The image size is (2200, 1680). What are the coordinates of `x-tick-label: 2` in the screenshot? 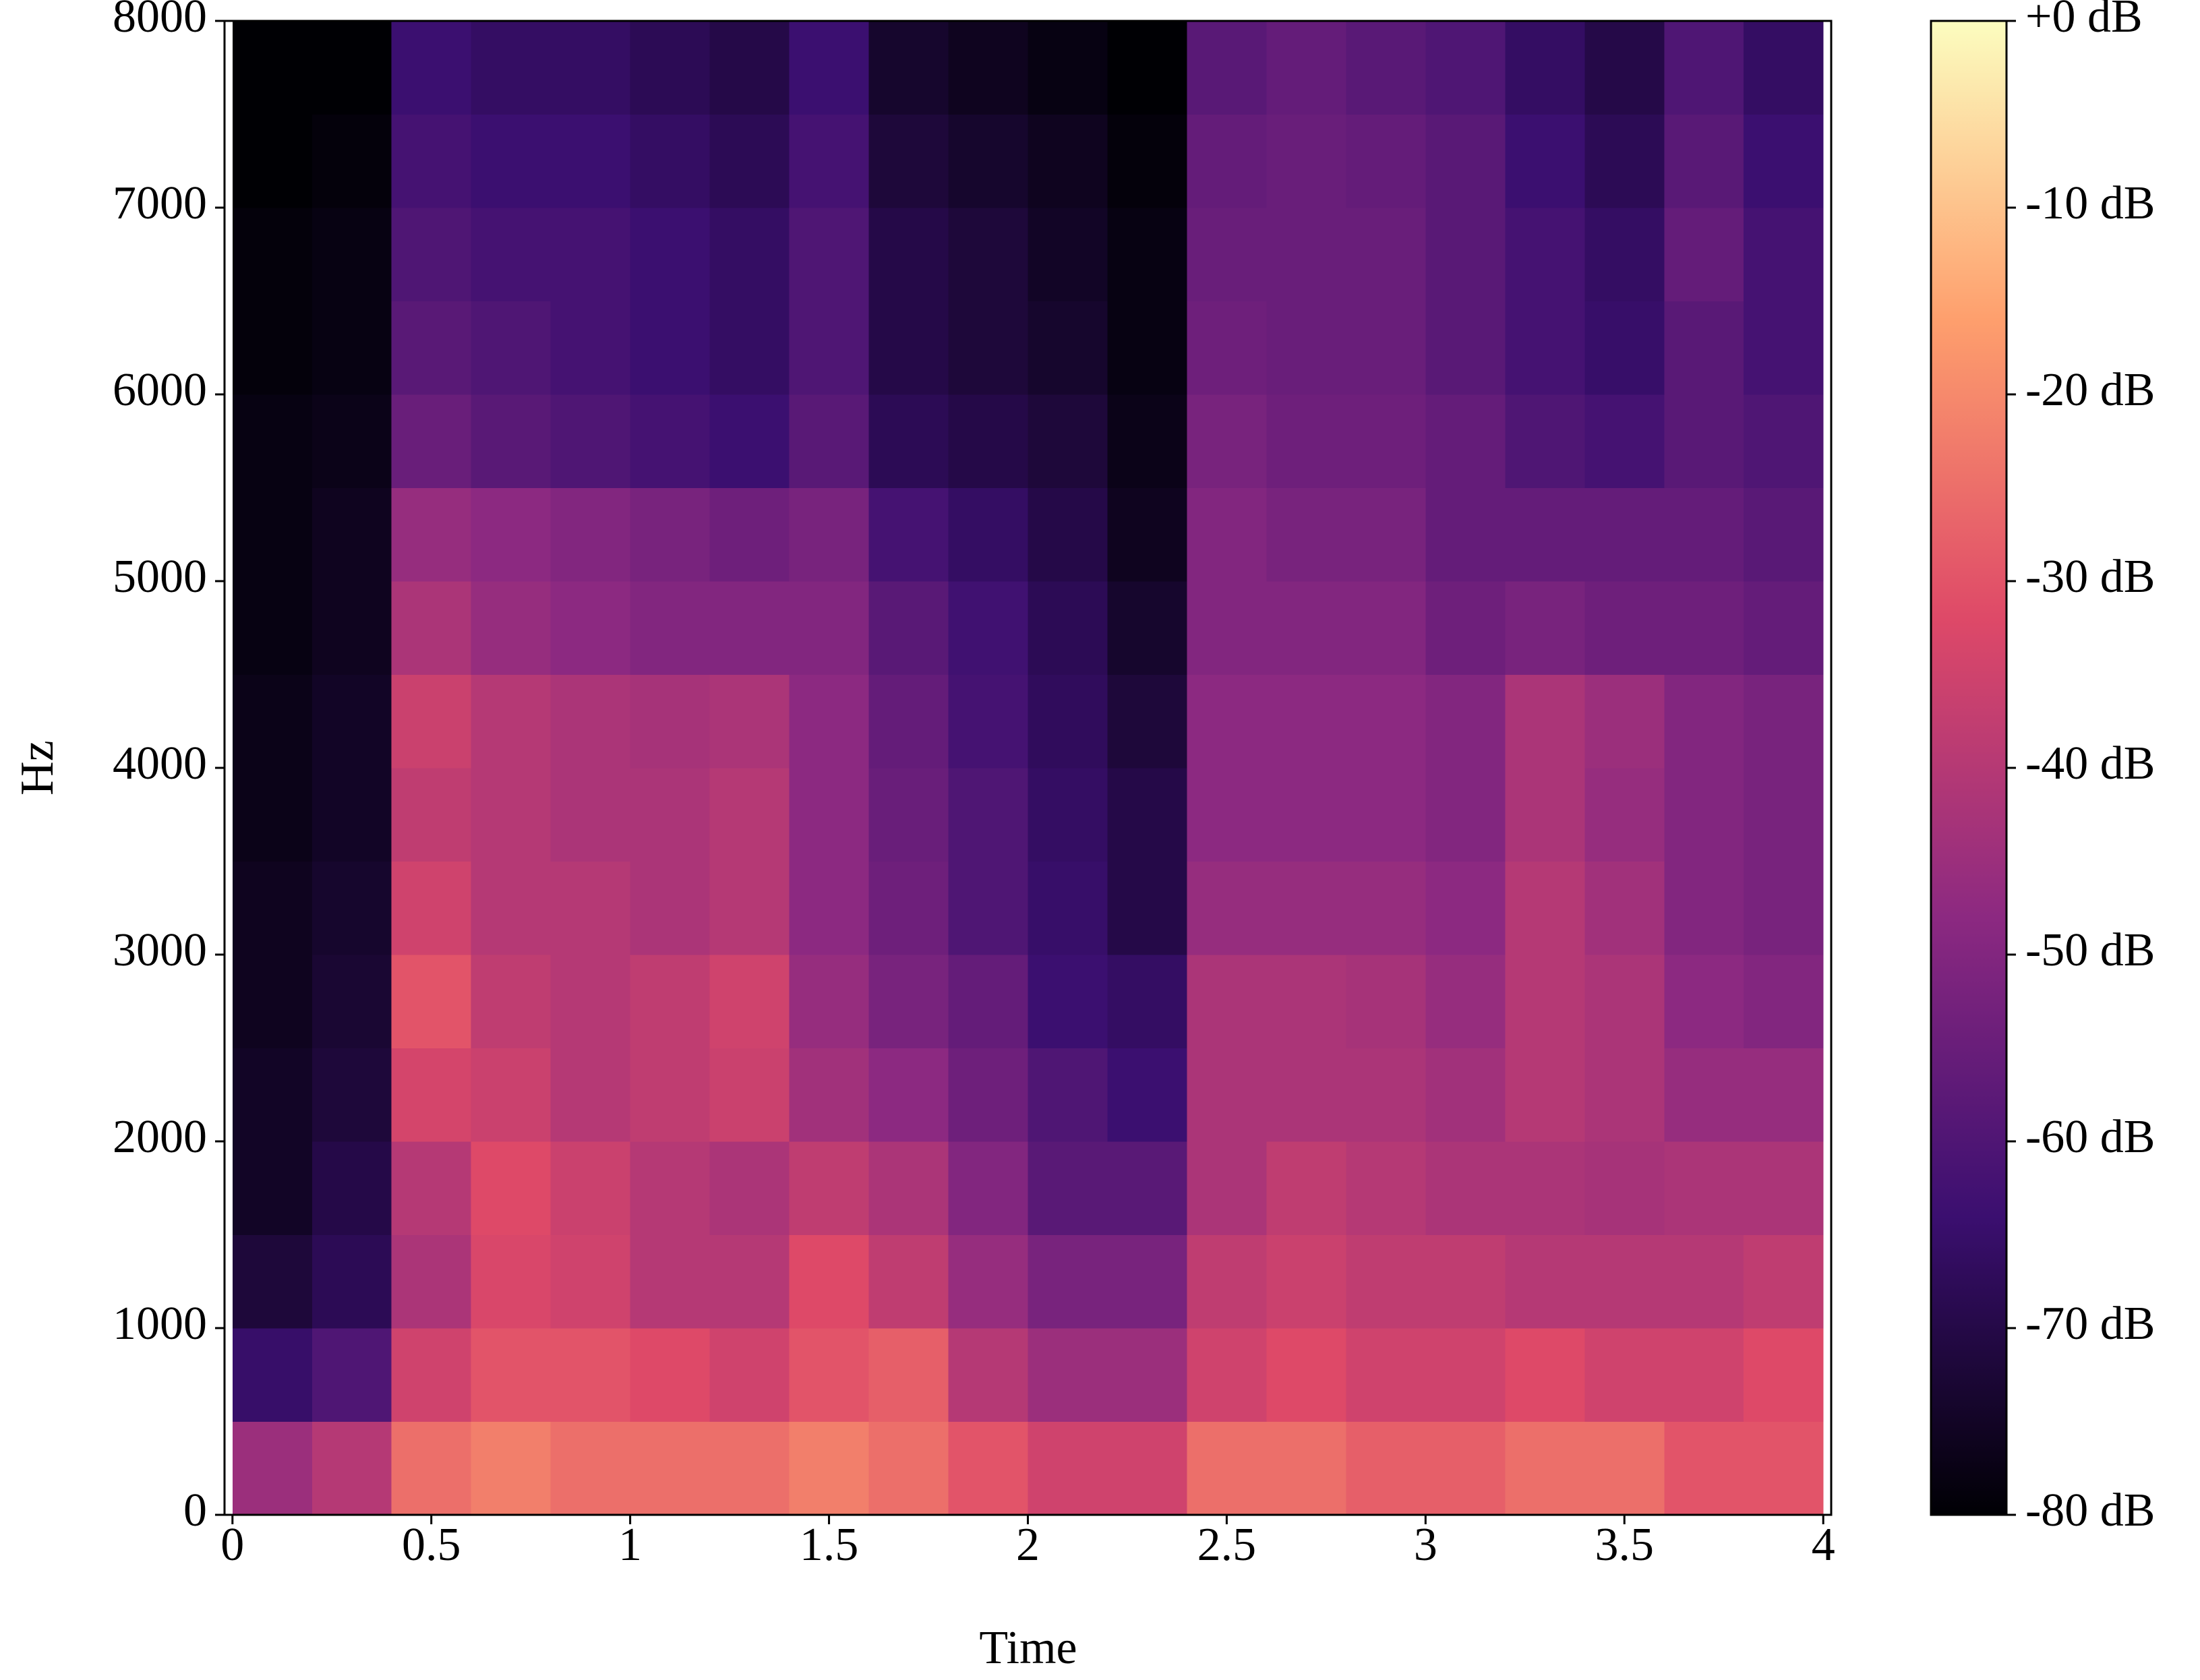 It's located at (1028, 1545).